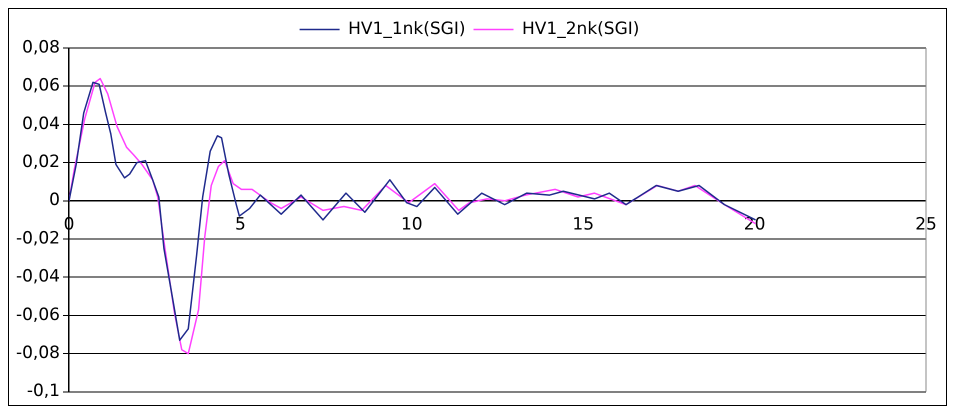 Image resolution: width=955 pixels, height=414 pixels. What do you see at coordinates (38, 353) in the screenshot?
I see `y-tick-label: -0,08` at bounding box center [38, 353].